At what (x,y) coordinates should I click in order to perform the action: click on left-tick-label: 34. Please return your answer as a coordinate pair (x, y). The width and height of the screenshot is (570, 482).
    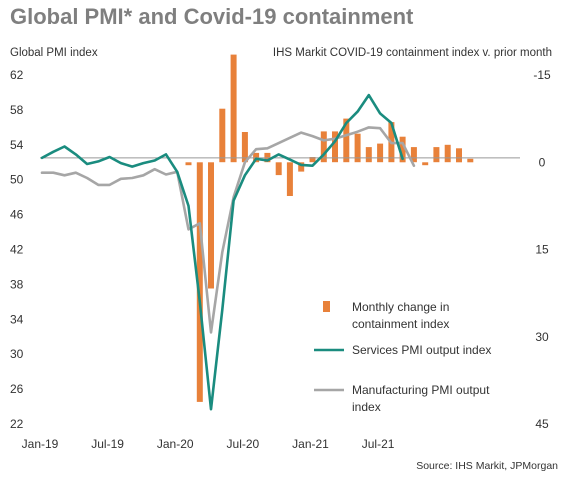
    Looking at the image, I should click on (17, 319).